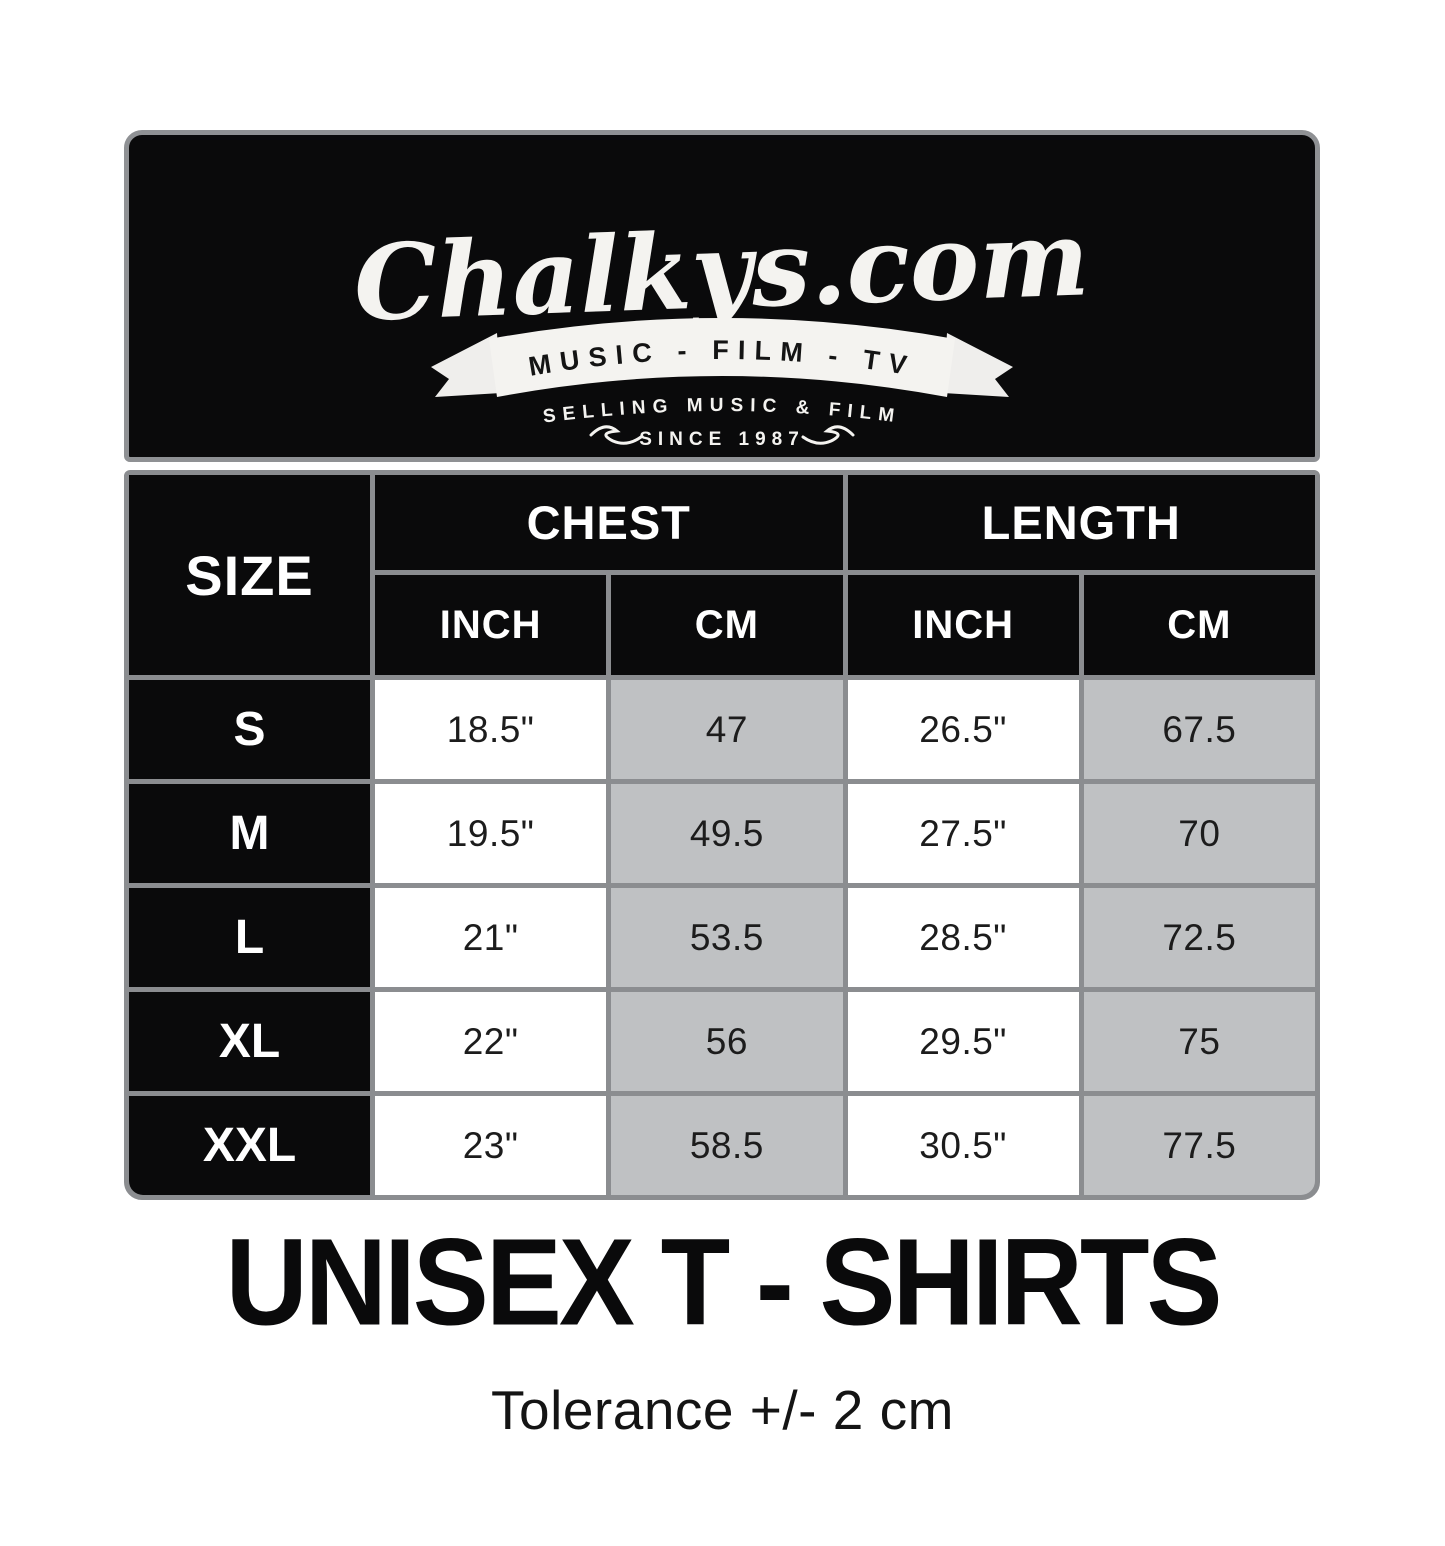 The width and height of the screenshot is (1445, 1546). What do you see at coordinates (1199, 833) in the screenshot?
I see `length-cm-value: 70` at bounding box center [1199, 833].